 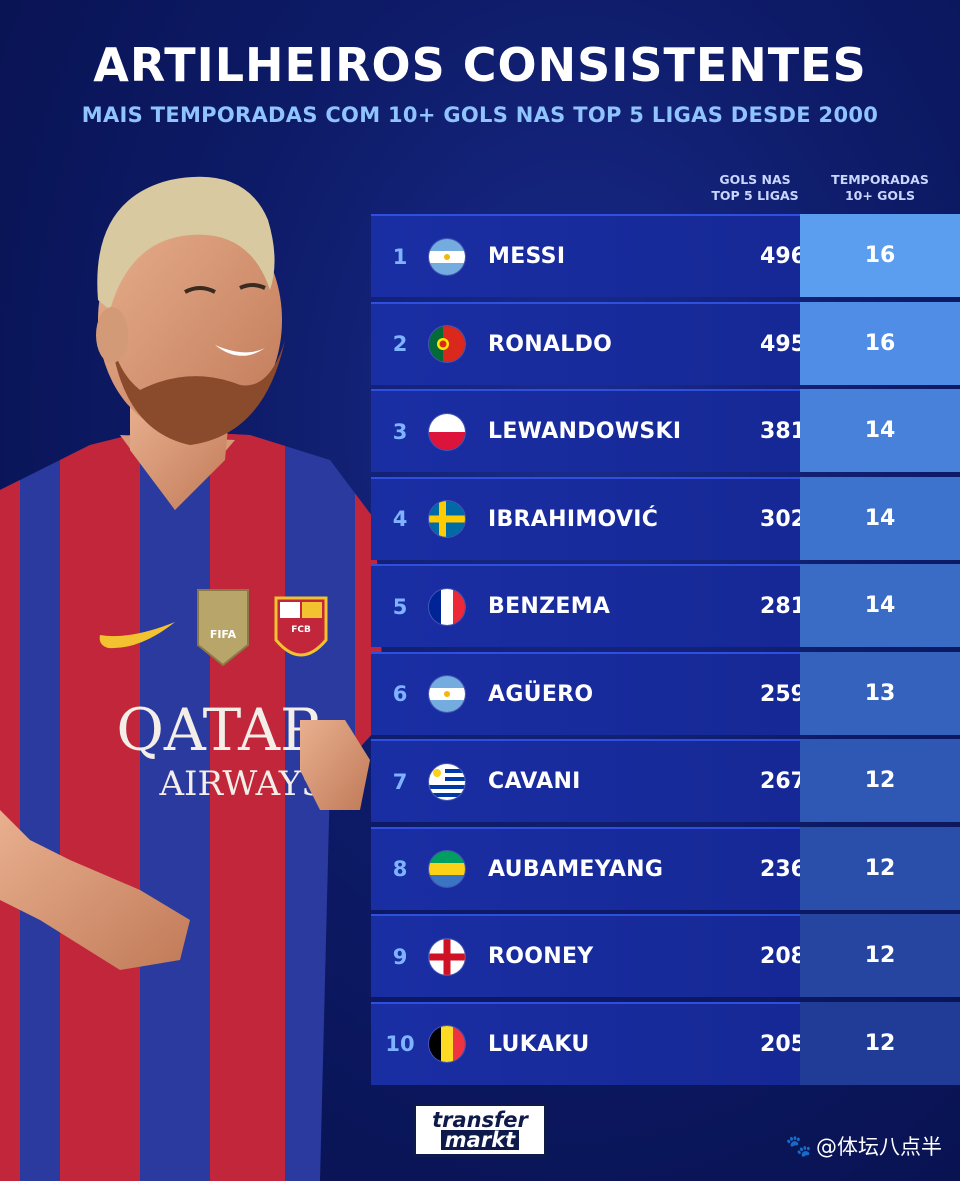 What do you see at coordinates (400, 1044) in the screenshot?
I see `rank: 10` at bounding box center [400, 1044].